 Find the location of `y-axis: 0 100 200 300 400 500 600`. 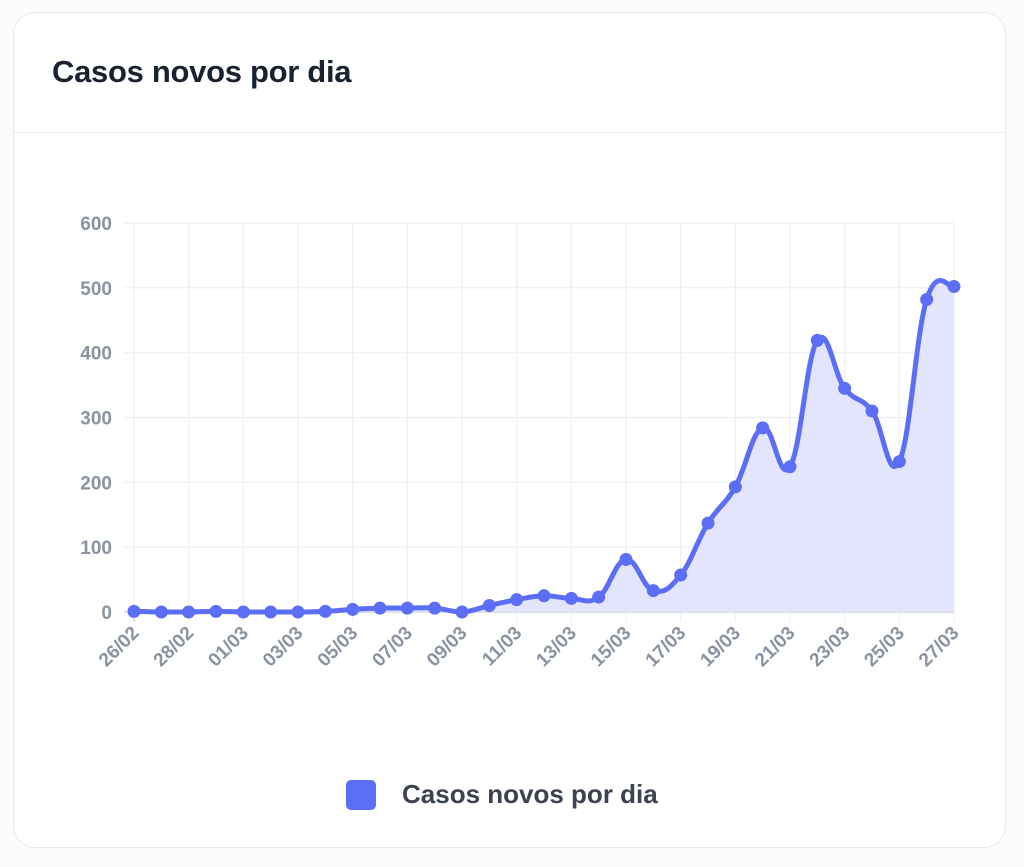

y-axis: 0 100 200 300 400 500 600 is located at coordinates (96, 419).